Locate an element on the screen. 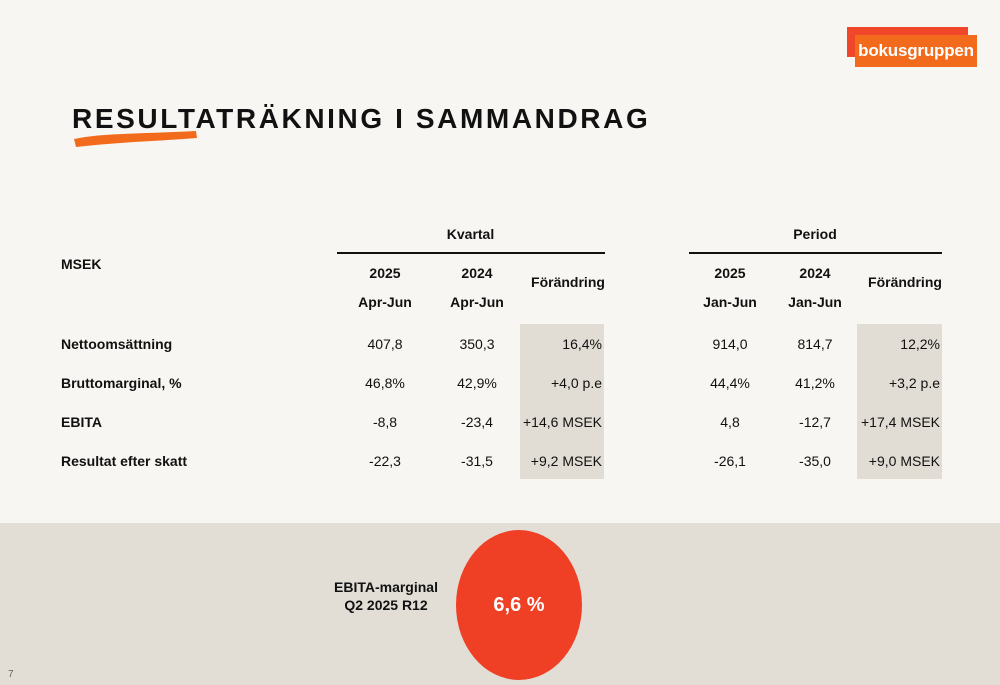 This screenshot has height=685, width=1000. col-year-p1: 2025 is located at coordinates (730, 273).